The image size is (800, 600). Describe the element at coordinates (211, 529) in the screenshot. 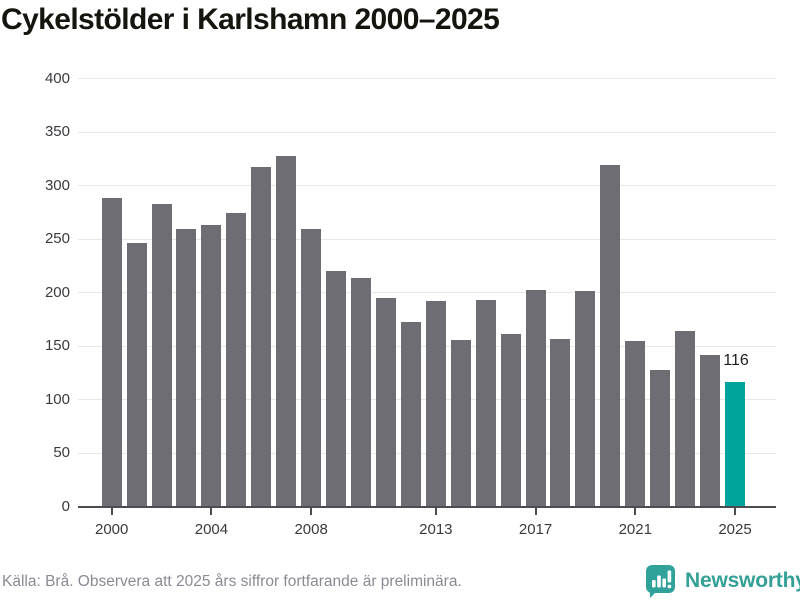

I see `x-axis-label-2004: 2004` at that location.